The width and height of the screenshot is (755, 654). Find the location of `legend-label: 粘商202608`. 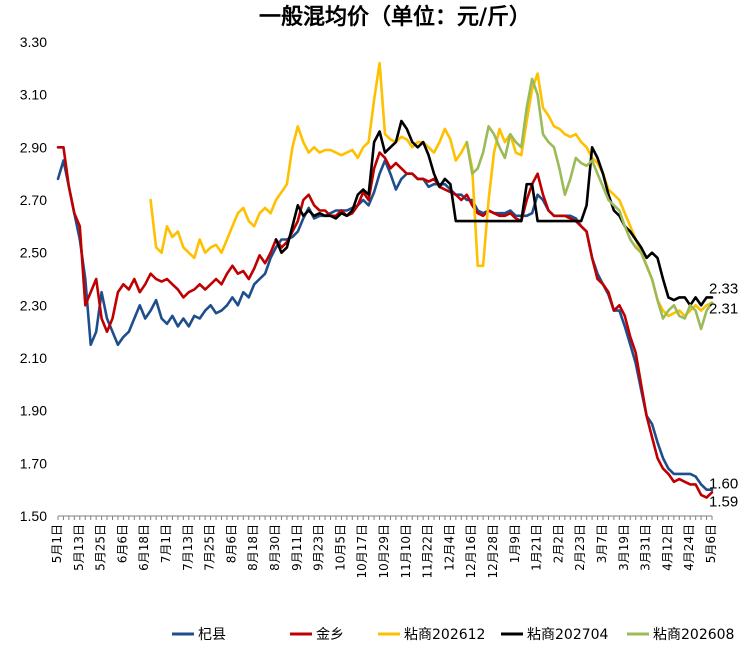

legend-label: 粘商202608 is located at coordinates (693, 635).